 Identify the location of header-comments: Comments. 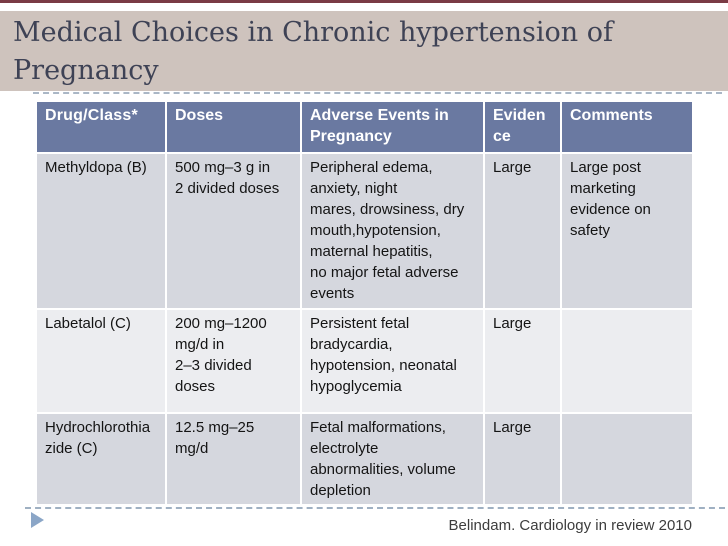
(627, 127).